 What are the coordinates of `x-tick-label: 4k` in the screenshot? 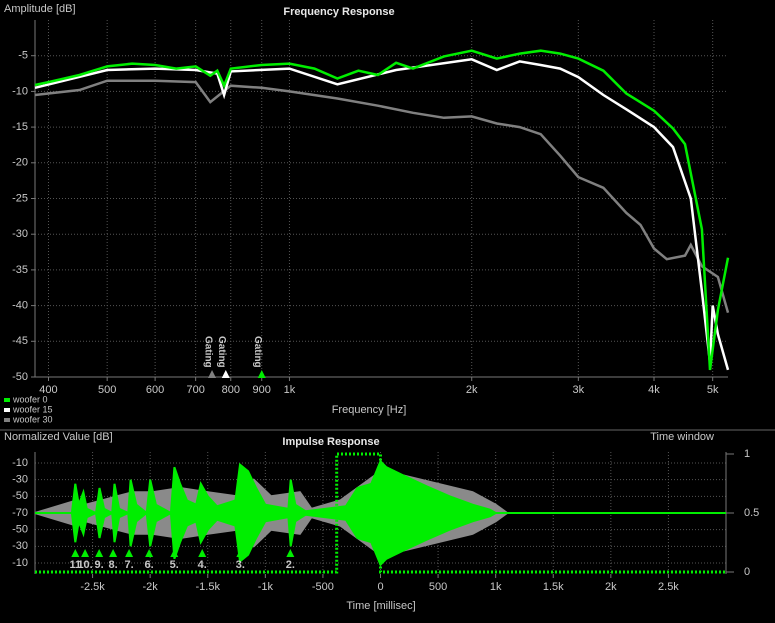 It's located at (654, 390).